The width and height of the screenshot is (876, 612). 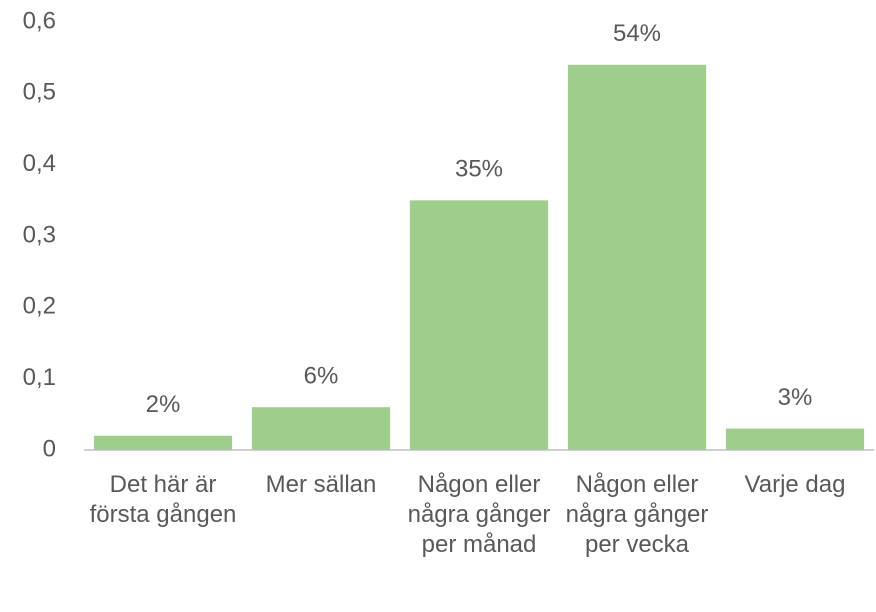 I want to click on data-label: 35%, so click(x=479, y=169).